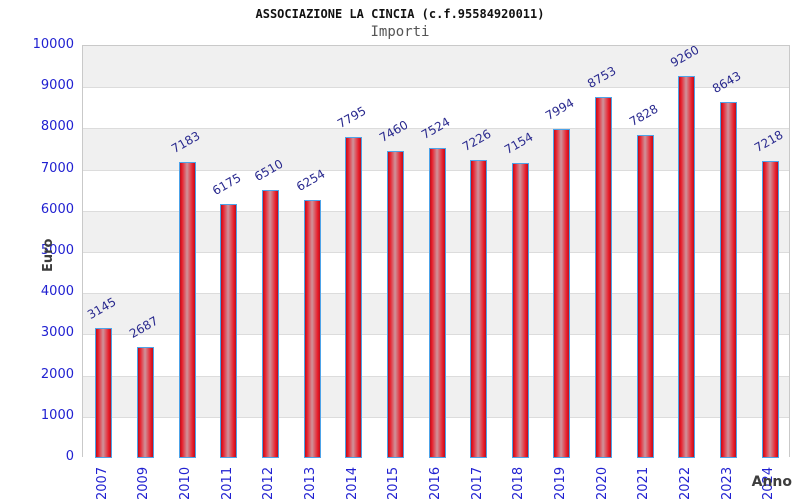 The image size is (800, 500). I want to click on x-tick-label: 2016, so click(435, 483).